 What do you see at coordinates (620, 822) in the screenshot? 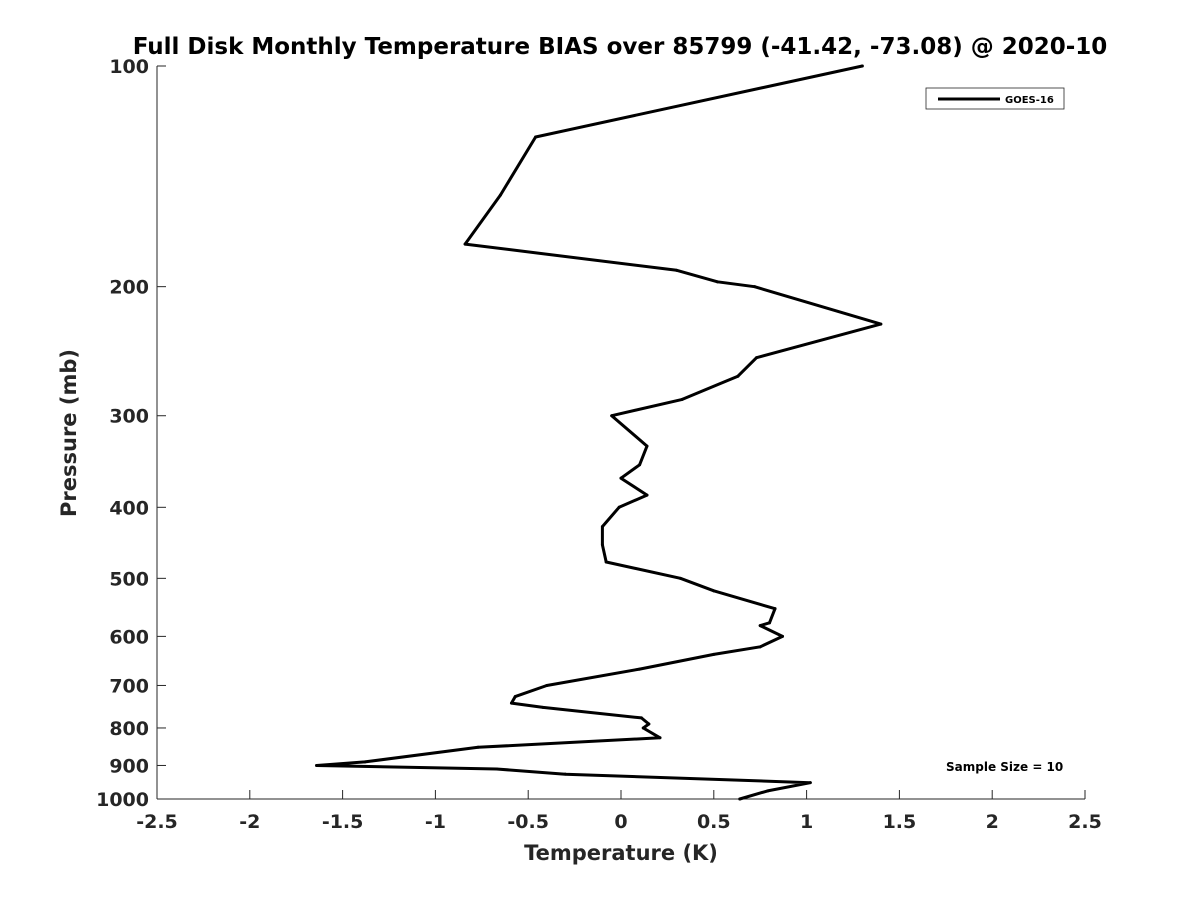
I see `x-tick-label: 0` at bounding box center [620, 822].